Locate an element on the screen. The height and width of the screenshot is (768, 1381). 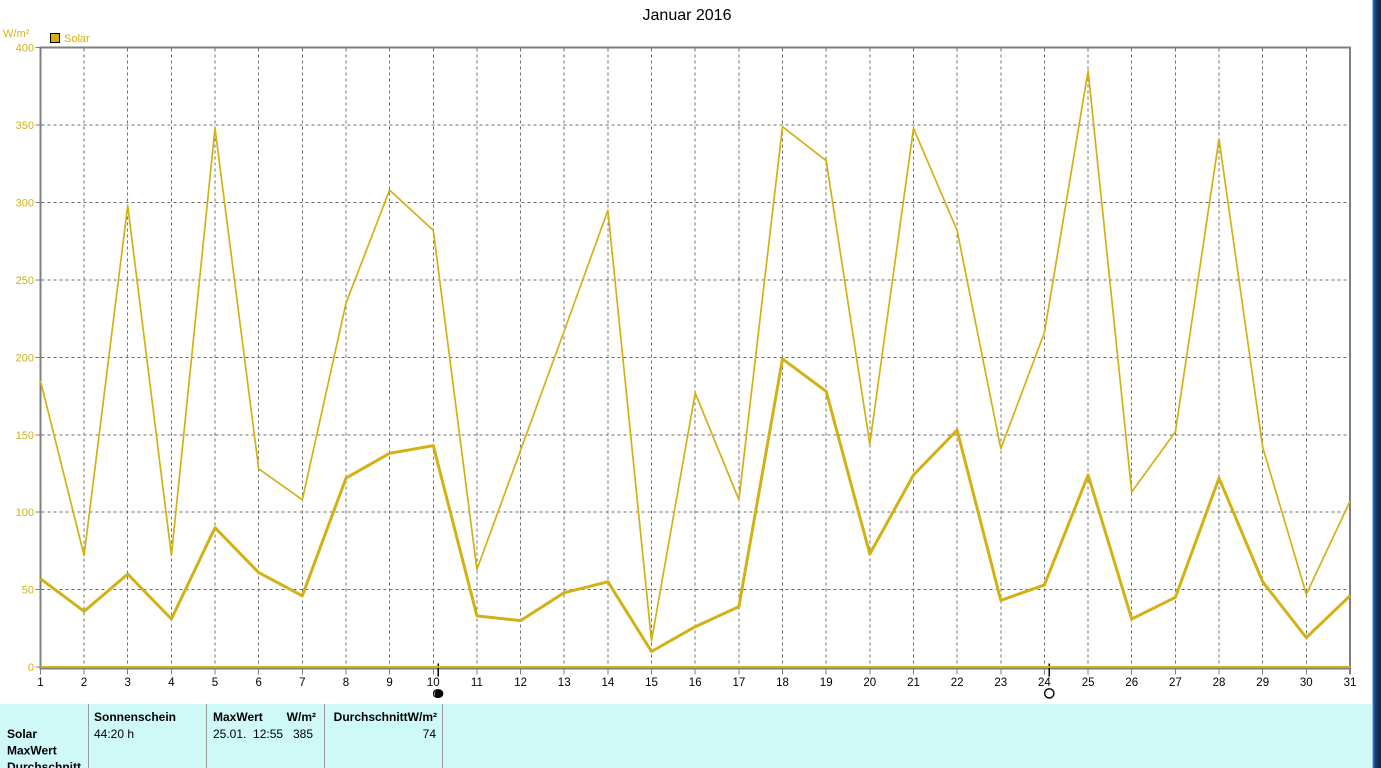
svg-text: 10 is located at coordinates (433, 683).